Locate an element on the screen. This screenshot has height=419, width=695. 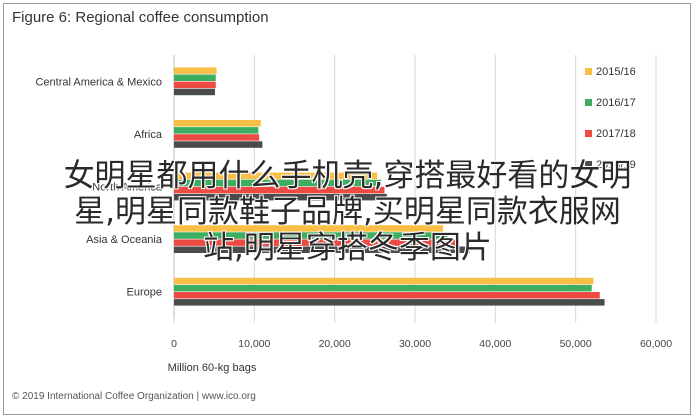
x-tick-label: 10,000 is located at coordinates (254, 344).